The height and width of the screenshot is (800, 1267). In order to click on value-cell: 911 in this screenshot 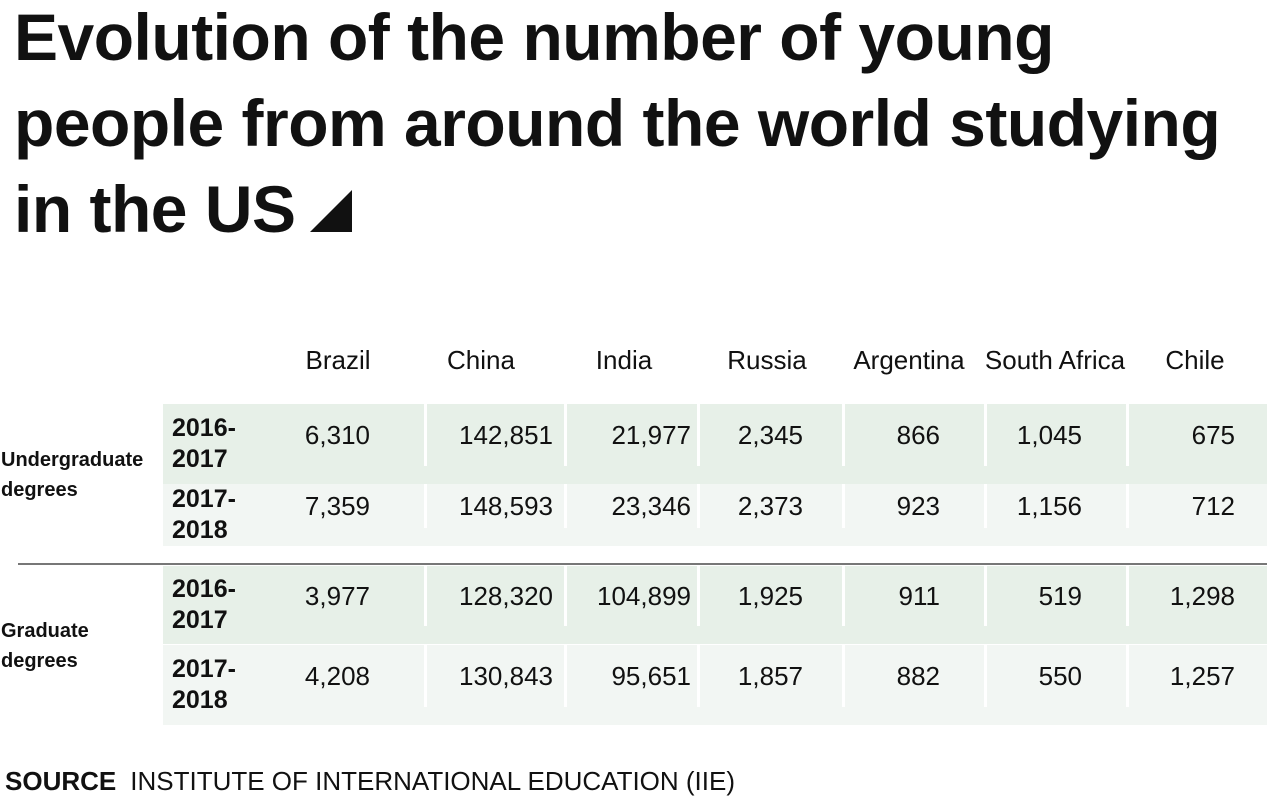, I will do `click(916, 596)`.